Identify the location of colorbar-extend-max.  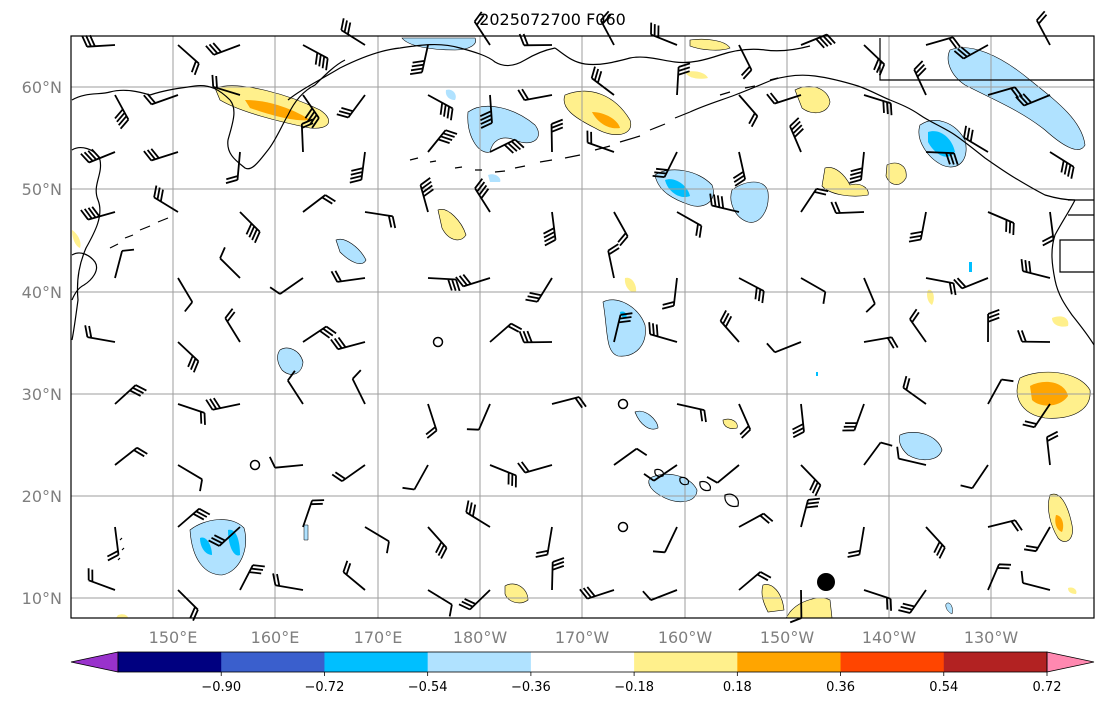
(1070, 662).